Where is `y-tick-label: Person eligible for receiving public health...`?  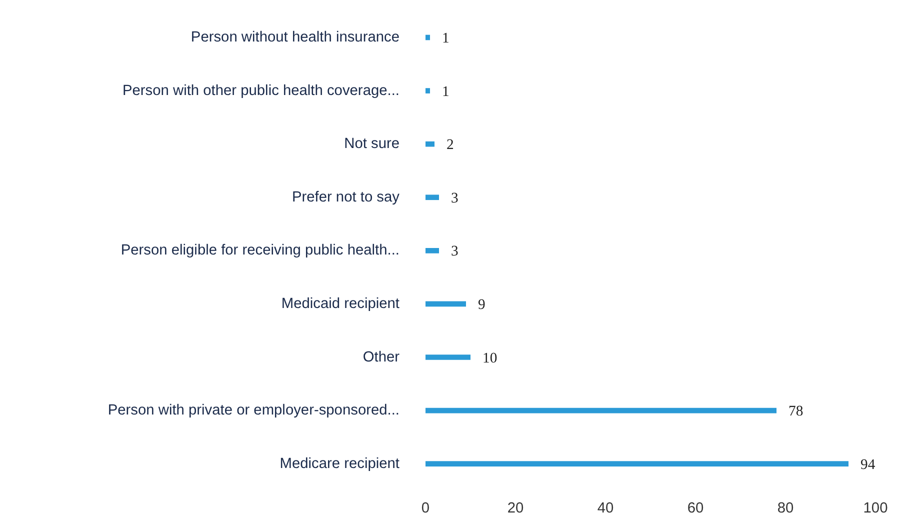 y-tick-label: Person eligible for receiving public health... is located at coordinates (260, 250).